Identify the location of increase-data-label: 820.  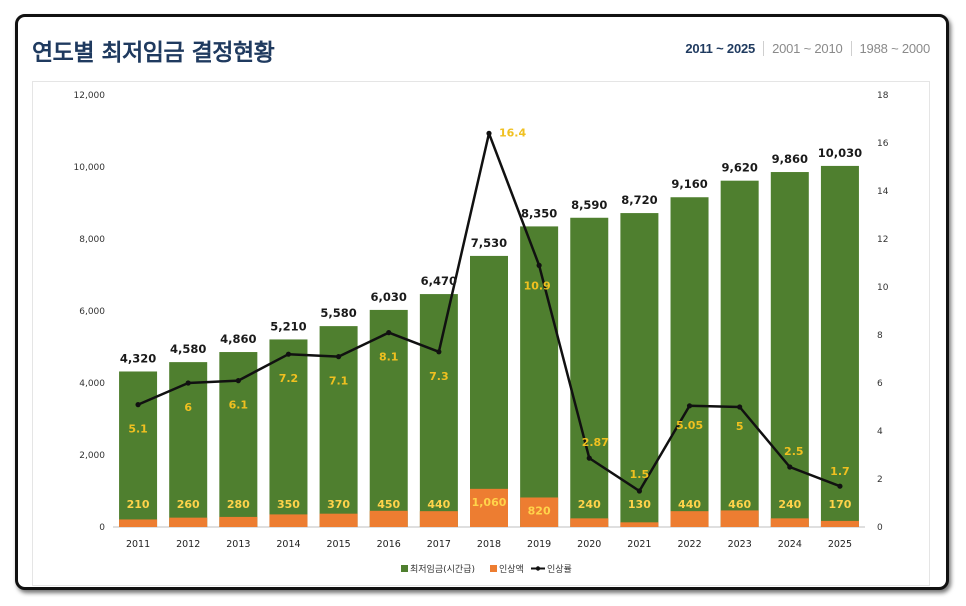
(539, 510).